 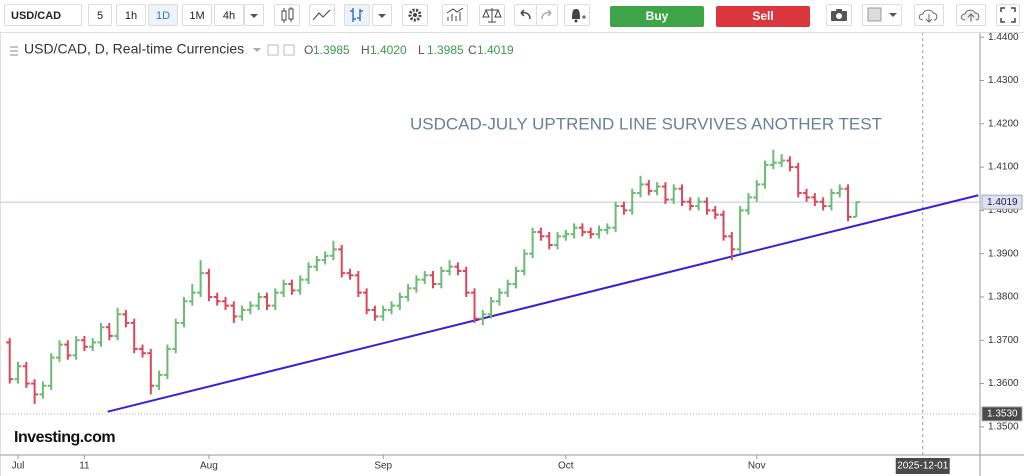 I want to click on alert-icon, so click(x=577, y=15).